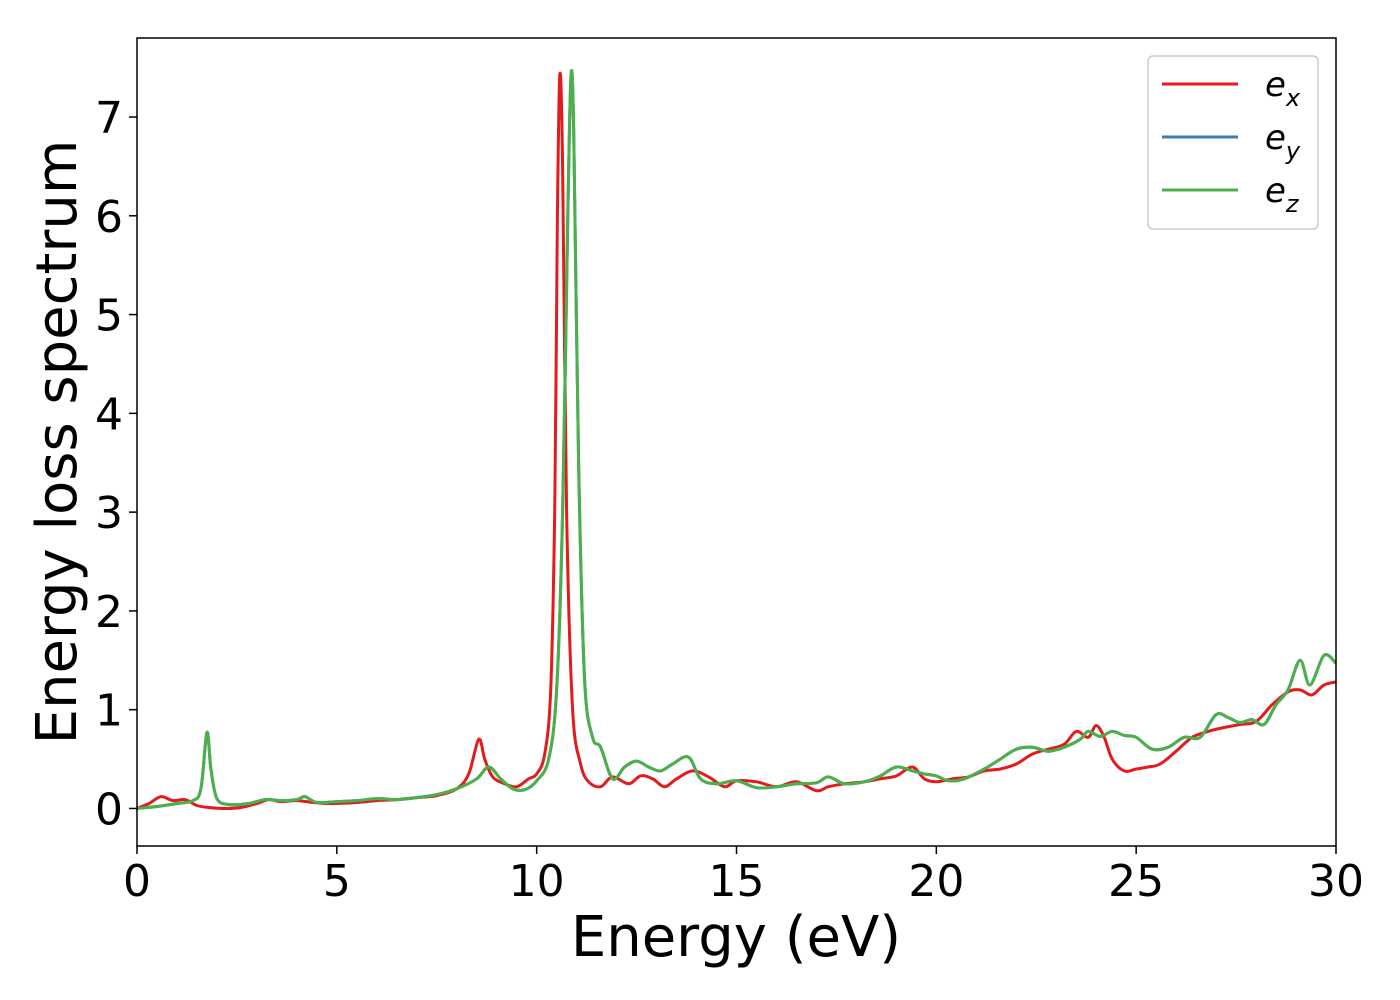 The width and height of the screenshot is (1400, 1000). What do you see at coordinates (137, 881) in the screenshot?
I see `x-tick-label: 0` at bounding box center [137, 881].